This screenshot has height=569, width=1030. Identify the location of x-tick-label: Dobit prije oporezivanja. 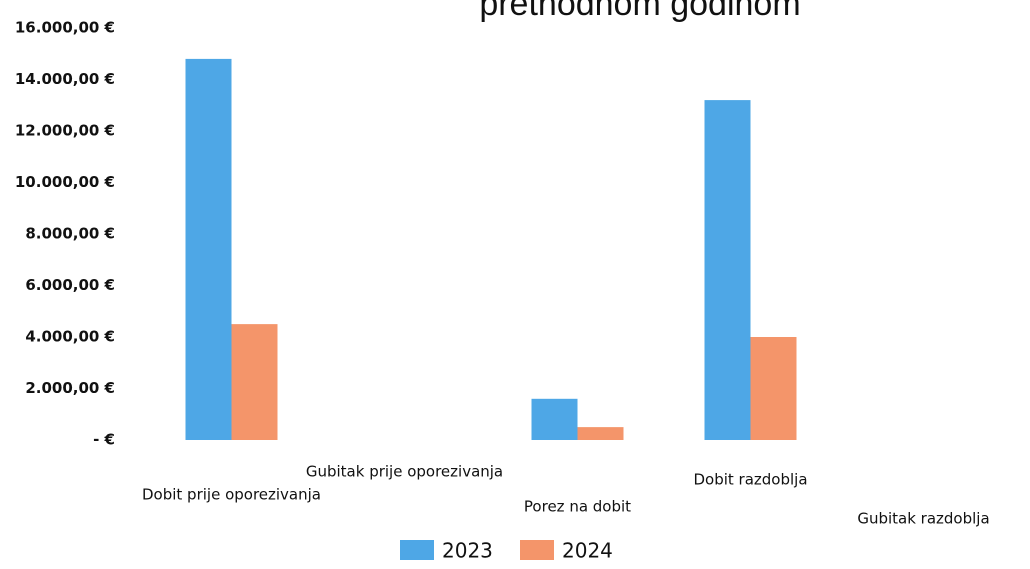
(231, 495).